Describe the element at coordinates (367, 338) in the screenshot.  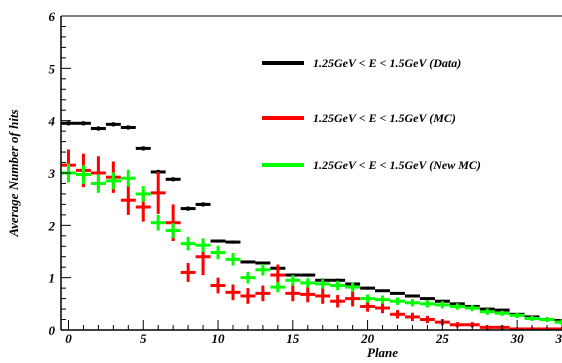
I see `x-tick-label: 20` at that location.